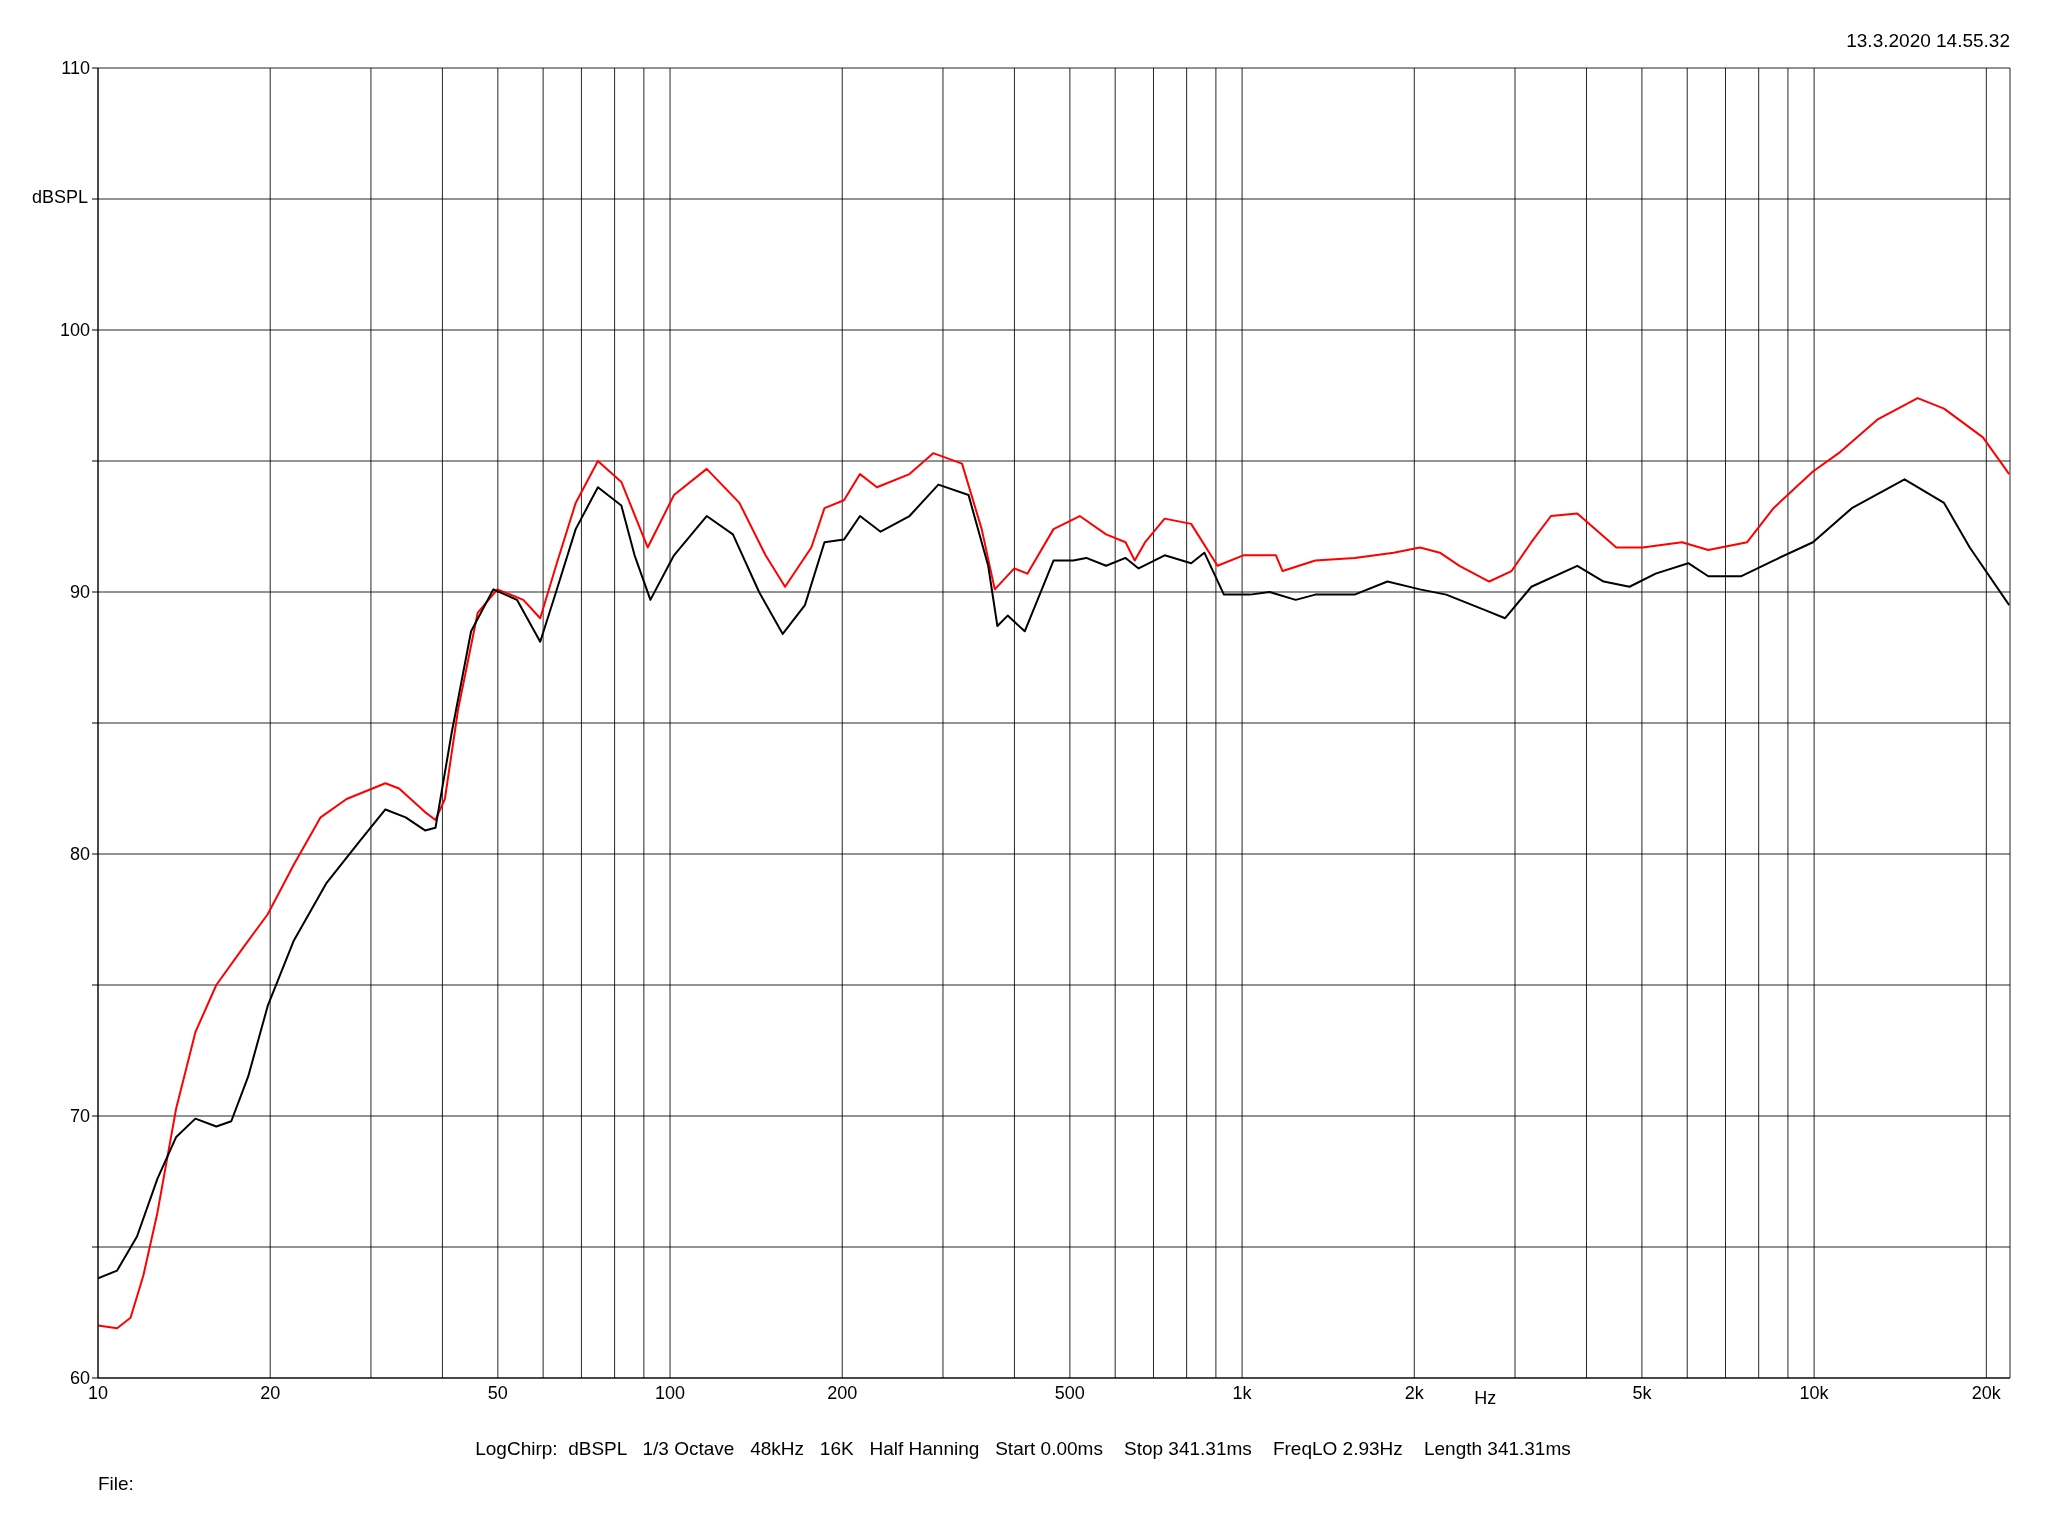  What do you see at coordinates (116, 1484) in the screenshot?
I see `text: File:` at bounding box center [116, 1484].